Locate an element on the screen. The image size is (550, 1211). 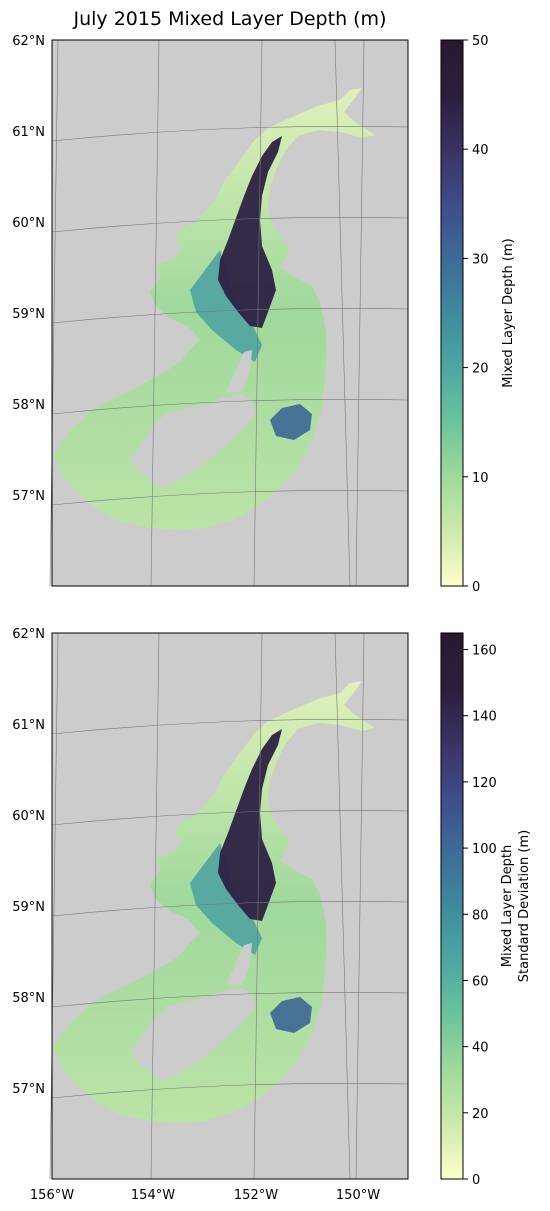
colorbar-tick-label: 120 is located at coordinates (484, 783).